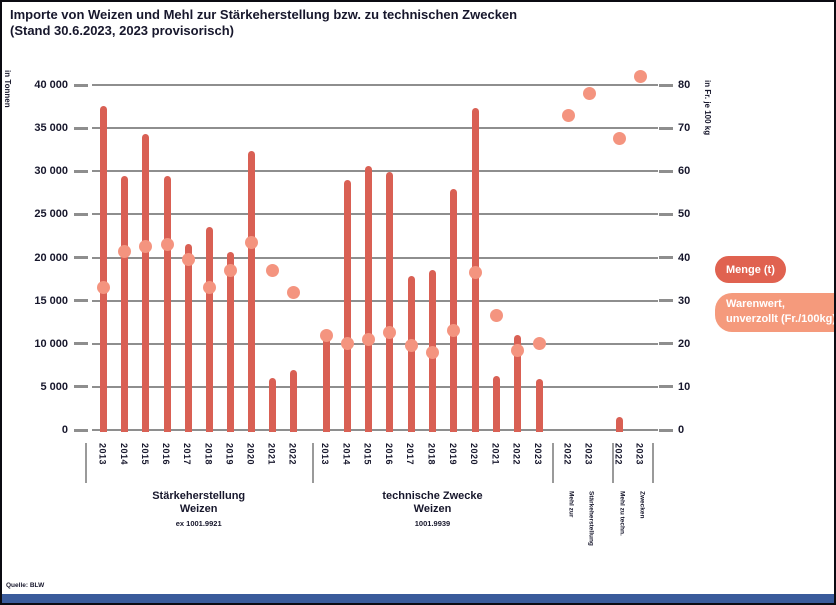 The height and width of the screenshot is (605, 836). What do you see at coordinates (51, 257) in the screenshot?
I see `y-tick-label-left: 20 000` at bounding box center [51, 257].